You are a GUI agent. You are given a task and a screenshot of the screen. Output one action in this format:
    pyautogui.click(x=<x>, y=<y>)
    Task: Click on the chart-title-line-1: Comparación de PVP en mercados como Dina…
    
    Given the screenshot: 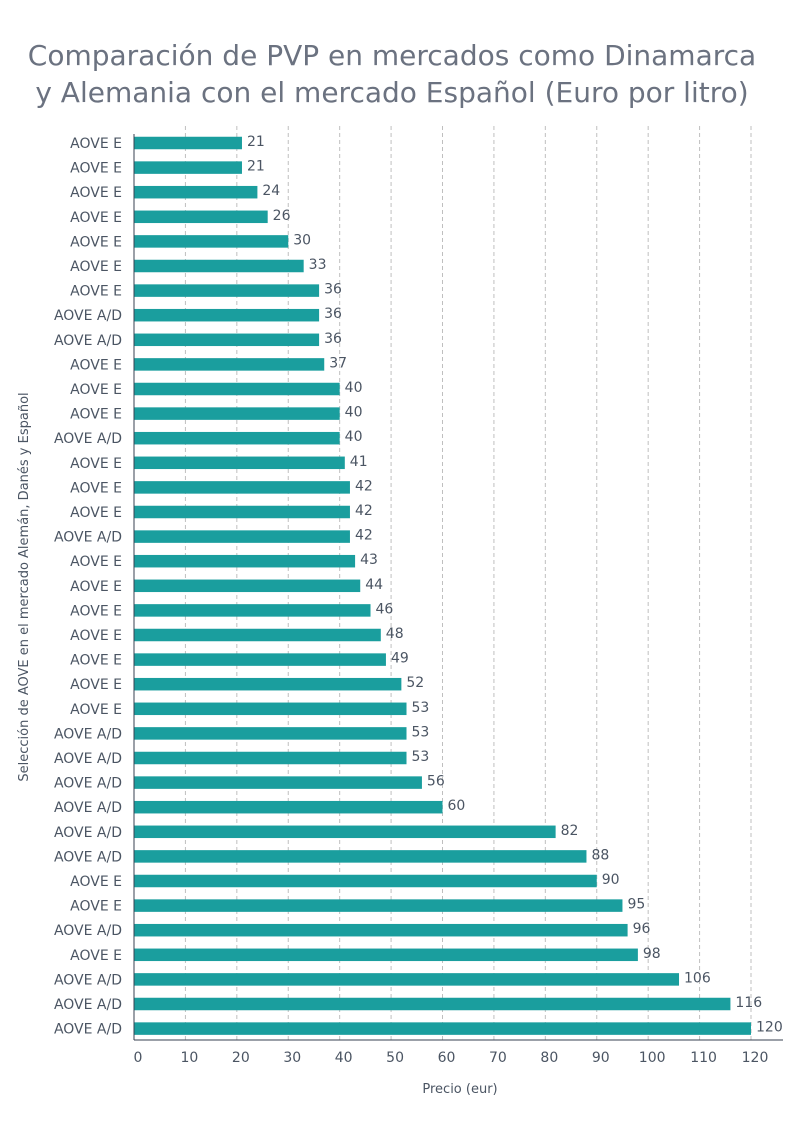 What is the action you would take?
    pyautogui.click(x=392, y=55)
    